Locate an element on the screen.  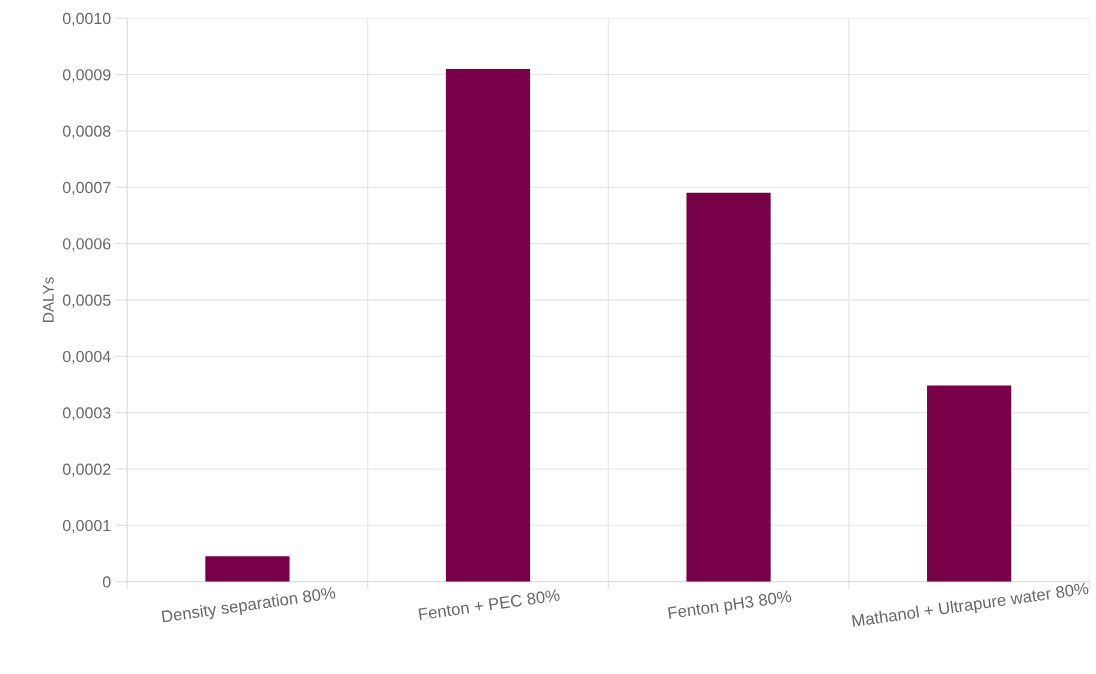
y-axis-title: DALYs is located at coordinates (48, 299).